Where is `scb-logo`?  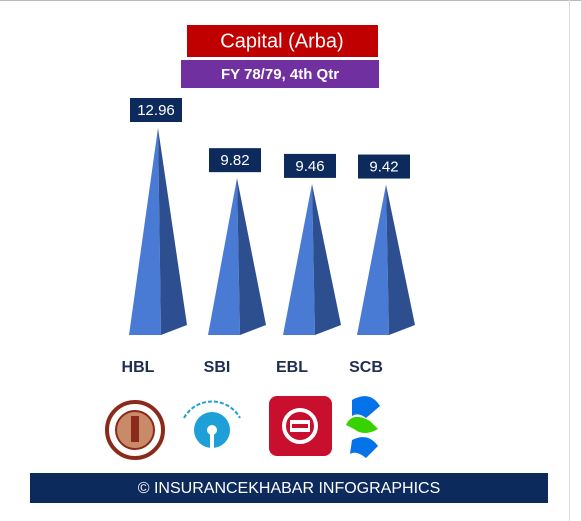 scb-logo is located at coordinates (363, 427).